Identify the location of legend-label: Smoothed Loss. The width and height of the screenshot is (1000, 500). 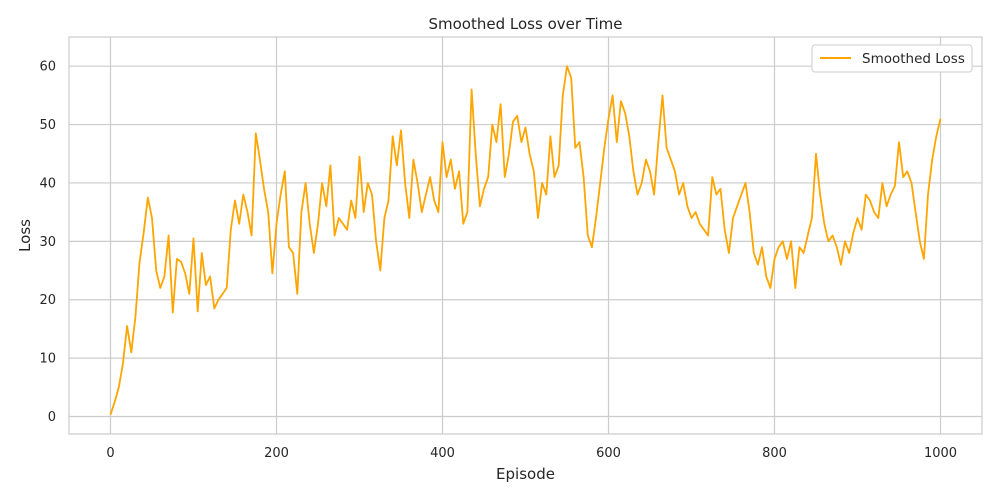
(913, 59).